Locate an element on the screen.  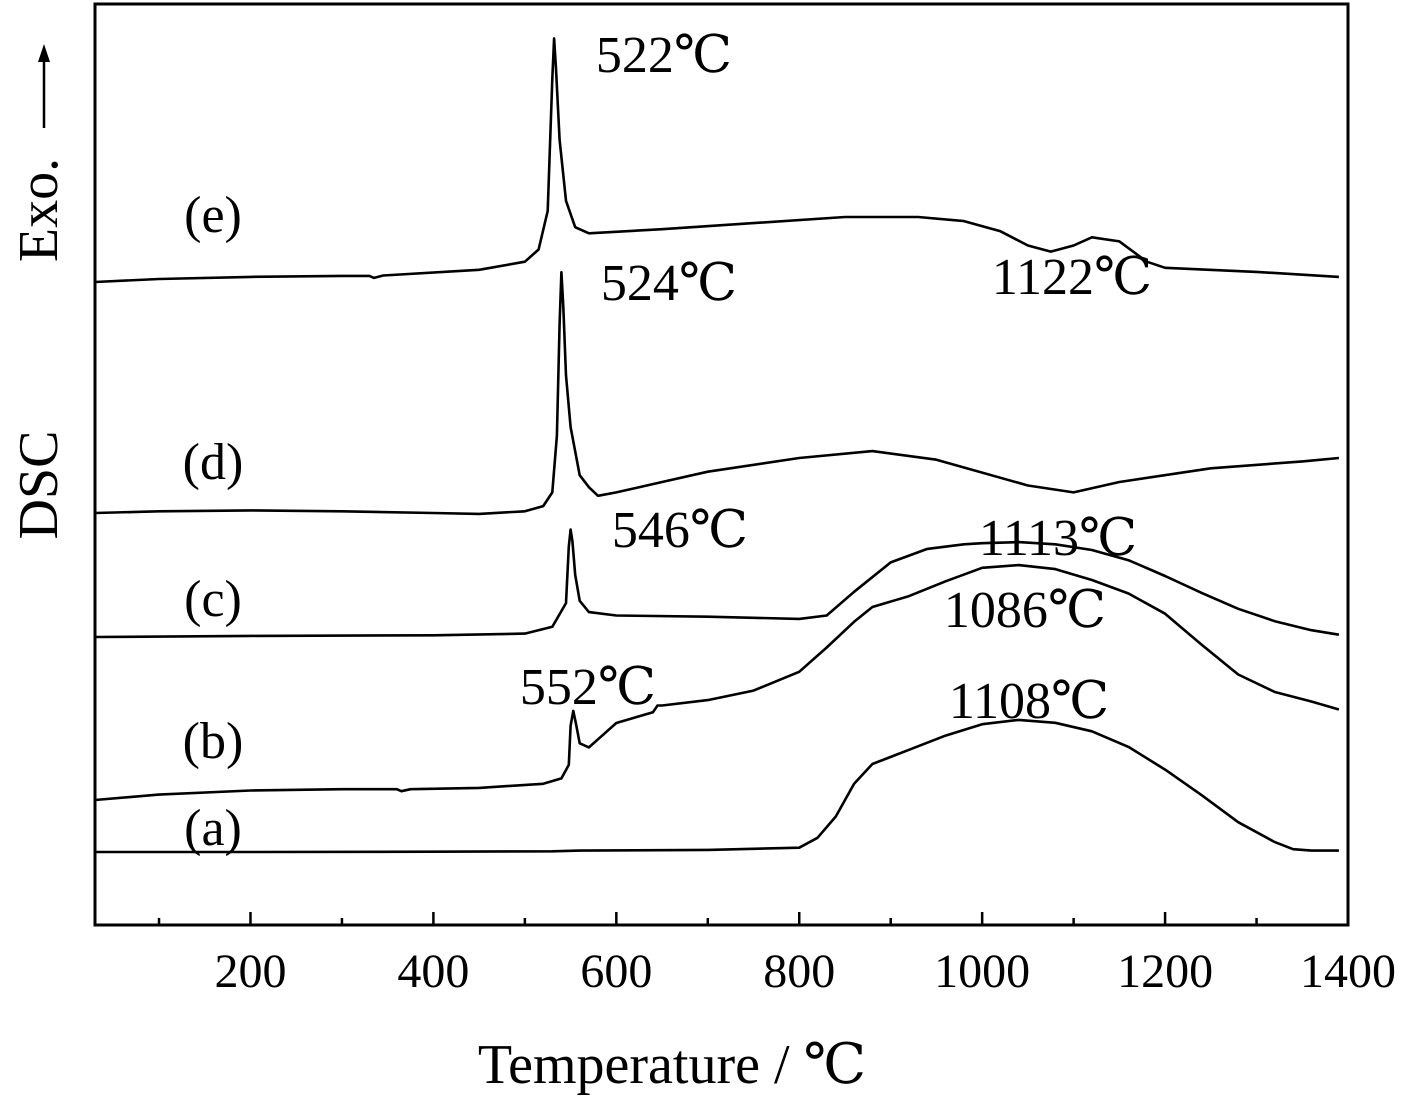
curve-label-d: (d) is located at coordinates (213, 462).